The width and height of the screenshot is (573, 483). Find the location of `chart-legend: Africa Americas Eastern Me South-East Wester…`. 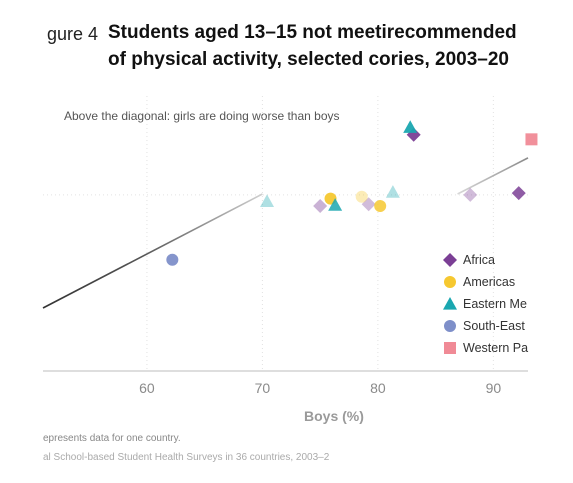

chart-legend: Africa Americas Eastern Me South-East Wester… is located at coordinates (484, 304).